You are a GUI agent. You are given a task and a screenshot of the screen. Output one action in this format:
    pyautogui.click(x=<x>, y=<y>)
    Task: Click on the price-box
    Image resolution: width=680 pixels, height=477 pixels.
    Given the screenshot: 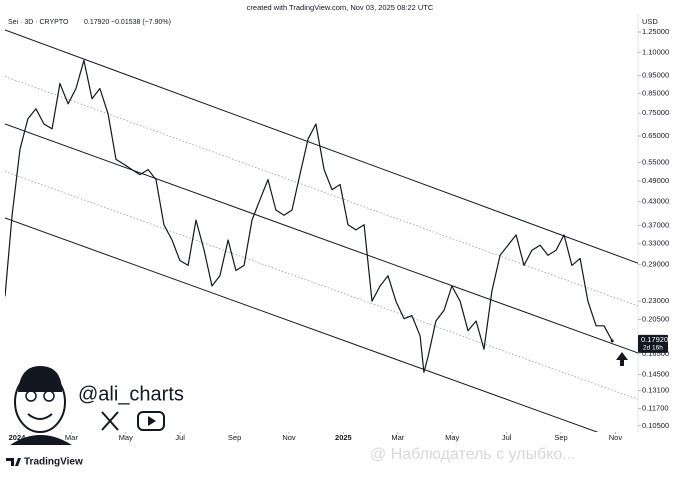 What is the action you would take?
    pyautogui.click(x=653, y=343)
    